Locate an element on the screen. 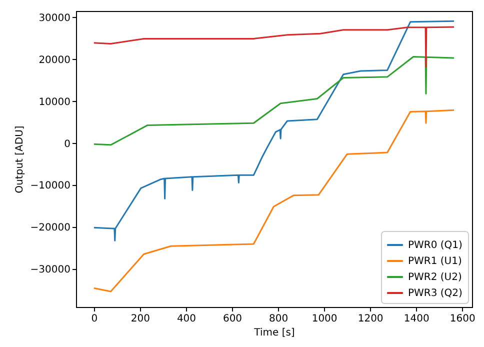 The width and height of the screenshot is (484, 347). x-axis-title: Time [s] is located at coordinates (274, 333).